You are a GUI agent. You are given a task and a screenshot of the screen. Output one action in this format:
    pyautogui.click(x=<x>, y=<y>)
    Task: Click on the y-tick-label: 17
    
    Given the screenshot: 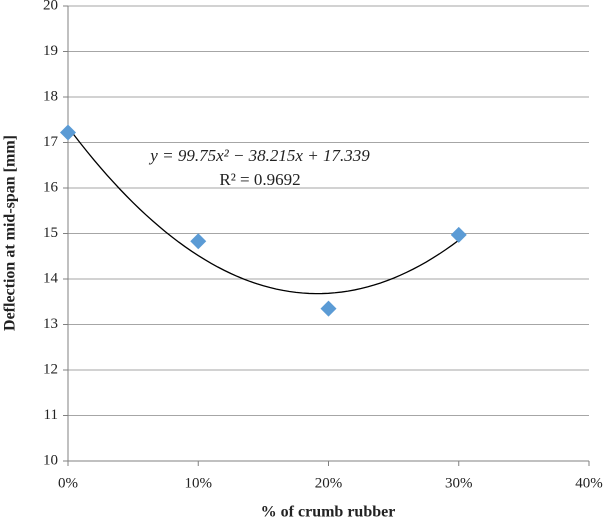 What is the action you would take?
    pyautogui.click(x=51, y=142)
    